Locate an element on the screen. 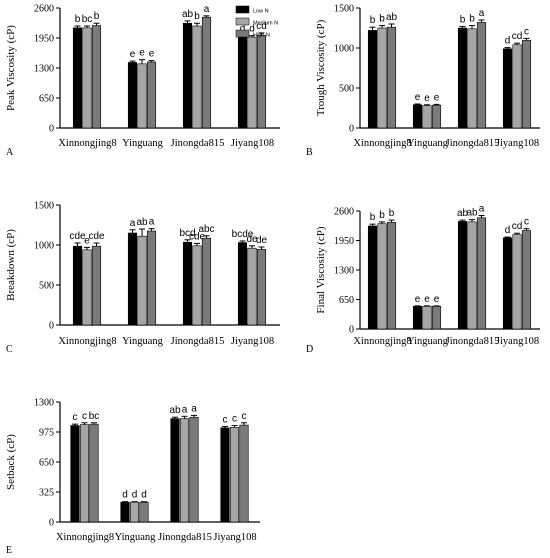 This screenshot has height=558, width=550. y-tick-label: 1300 is located at coordinates (344, 271).